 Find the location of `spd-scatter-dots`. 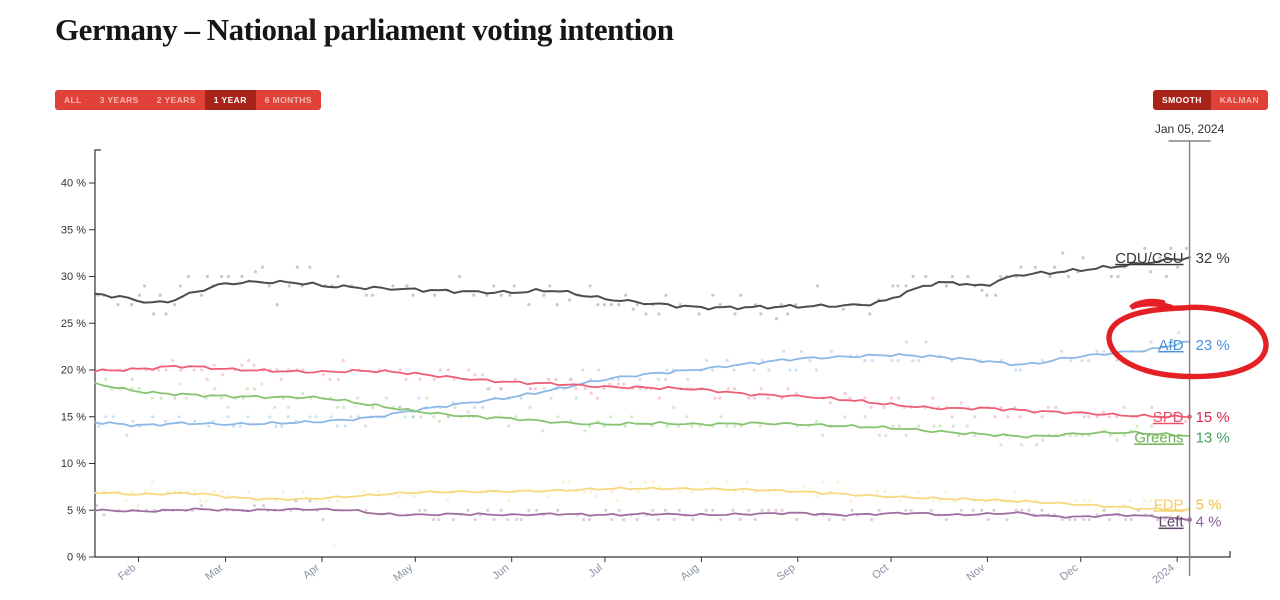

spd-scatter-dots is located at coordinates (645, 391).